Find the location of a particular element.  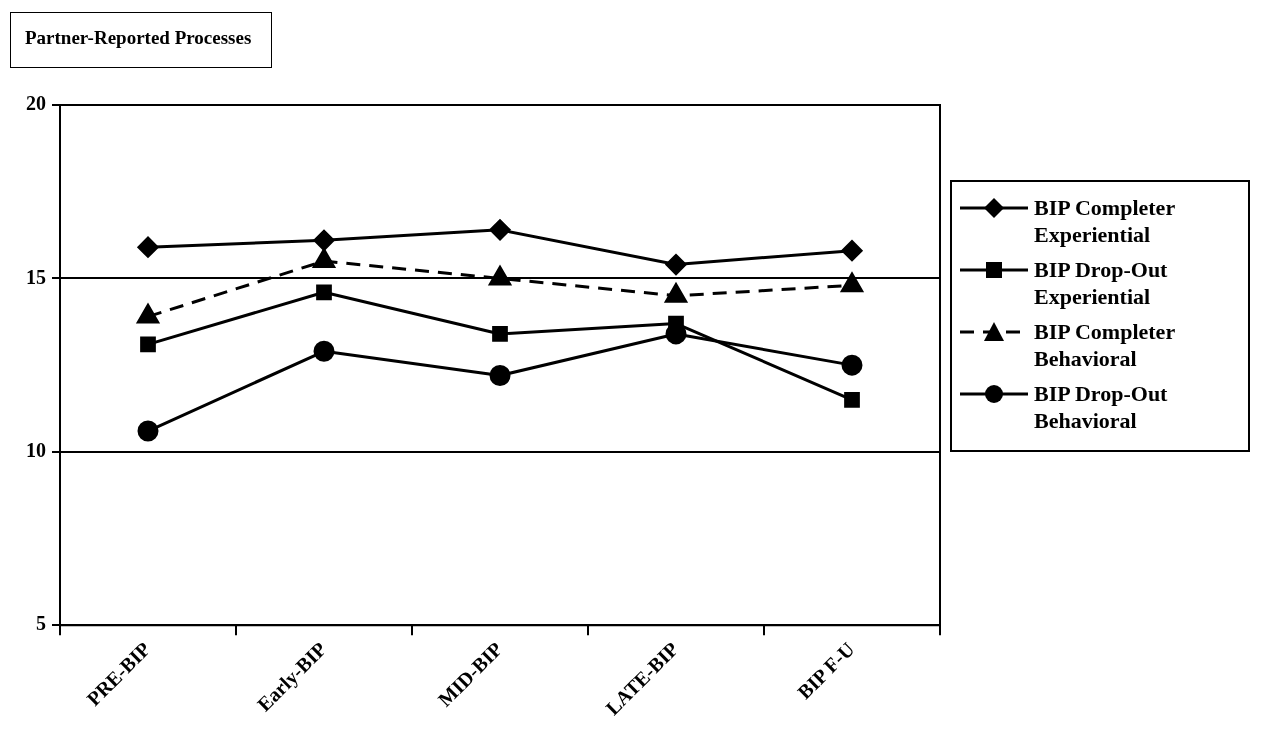

legend-label: BIP Drop-Out Experiential is located at coordinates (1101, 283).